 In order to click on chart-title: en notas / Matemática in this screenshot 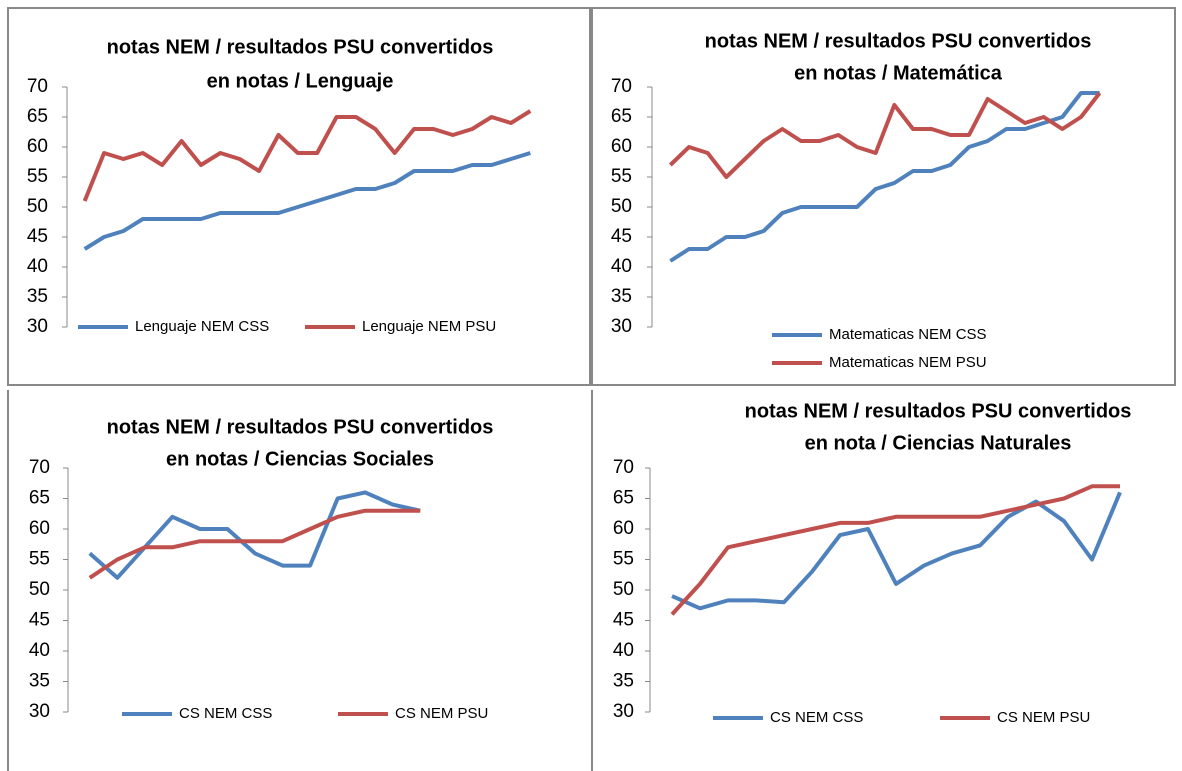, I will do `click(898, 73)`.